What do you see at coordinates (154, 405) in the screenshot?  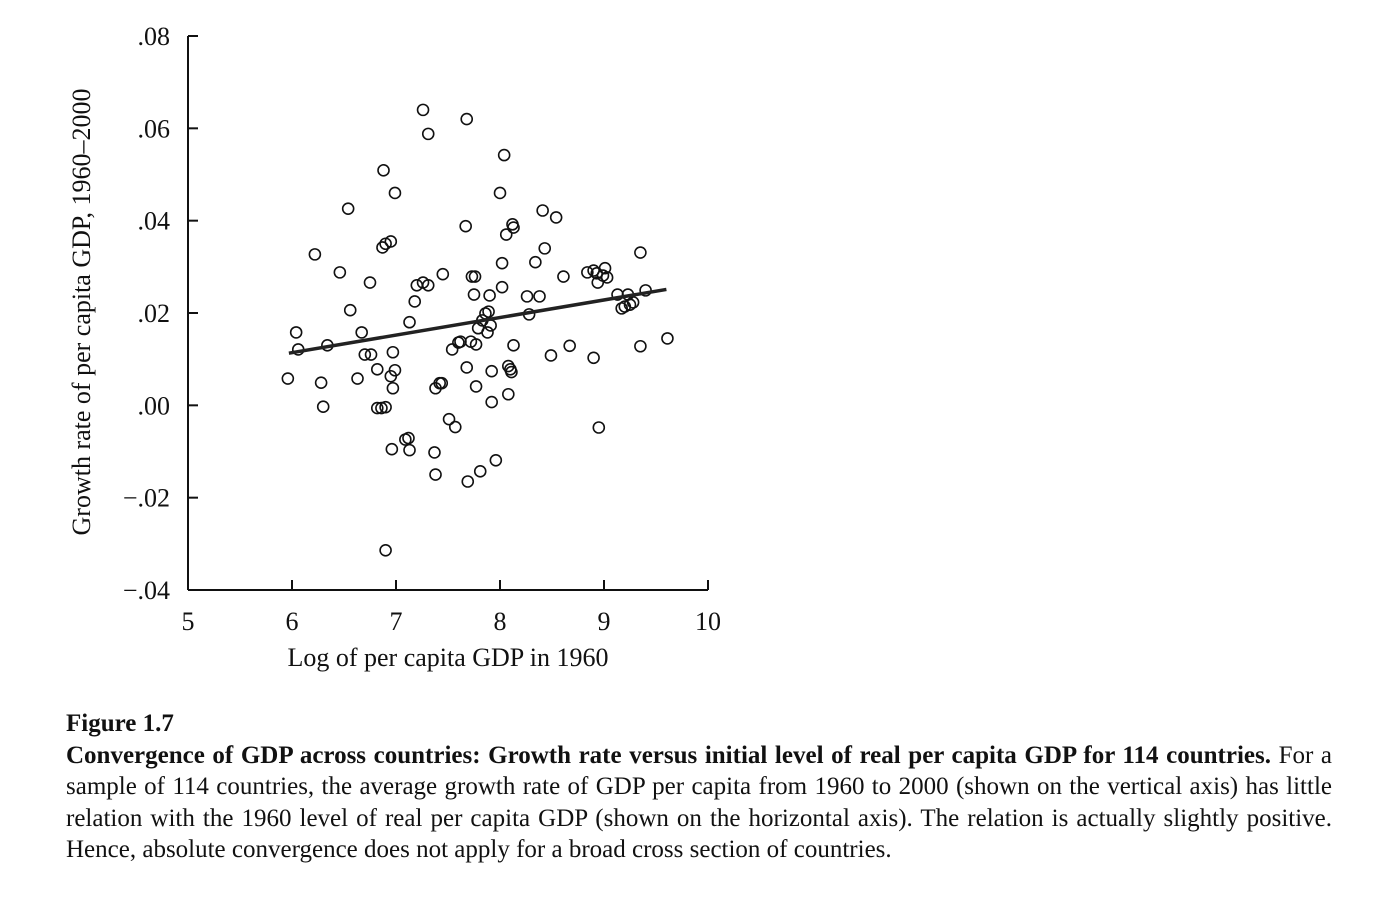 I see `y-tick-label: .00` at bounding box center [154, 405].